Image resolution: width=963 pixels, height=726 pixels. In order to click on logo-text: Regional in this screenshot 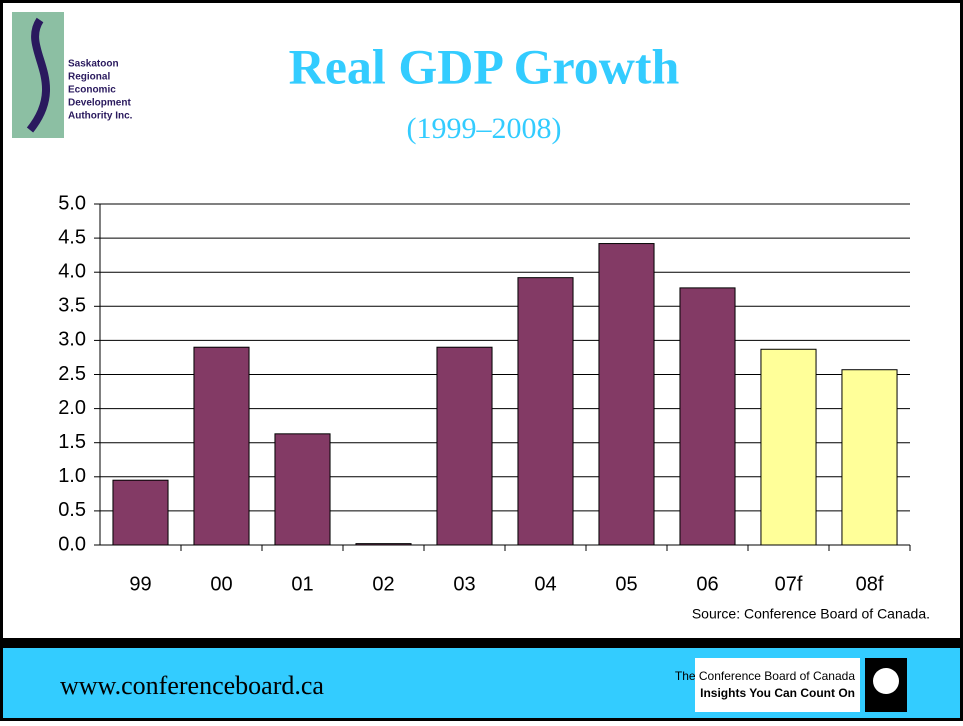, I will do `click(89, 77)`.